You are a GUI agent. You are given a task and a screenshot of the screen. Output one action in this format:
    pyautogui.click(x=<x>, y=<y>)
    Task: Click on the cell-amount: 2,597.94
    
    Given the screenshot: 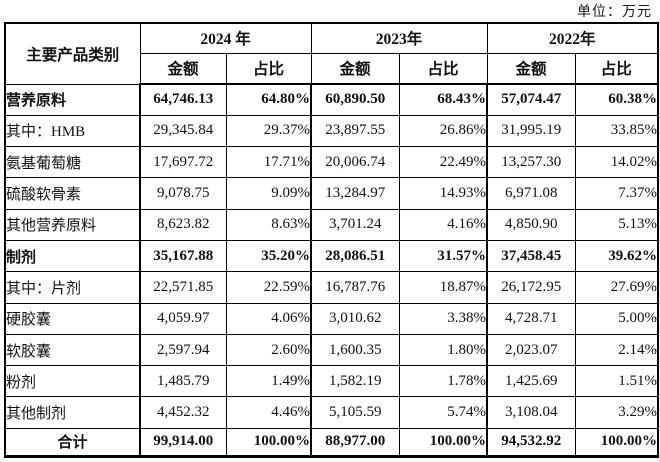 What is the action you would take?
    pyautogui.click(x=183, y=350)
    